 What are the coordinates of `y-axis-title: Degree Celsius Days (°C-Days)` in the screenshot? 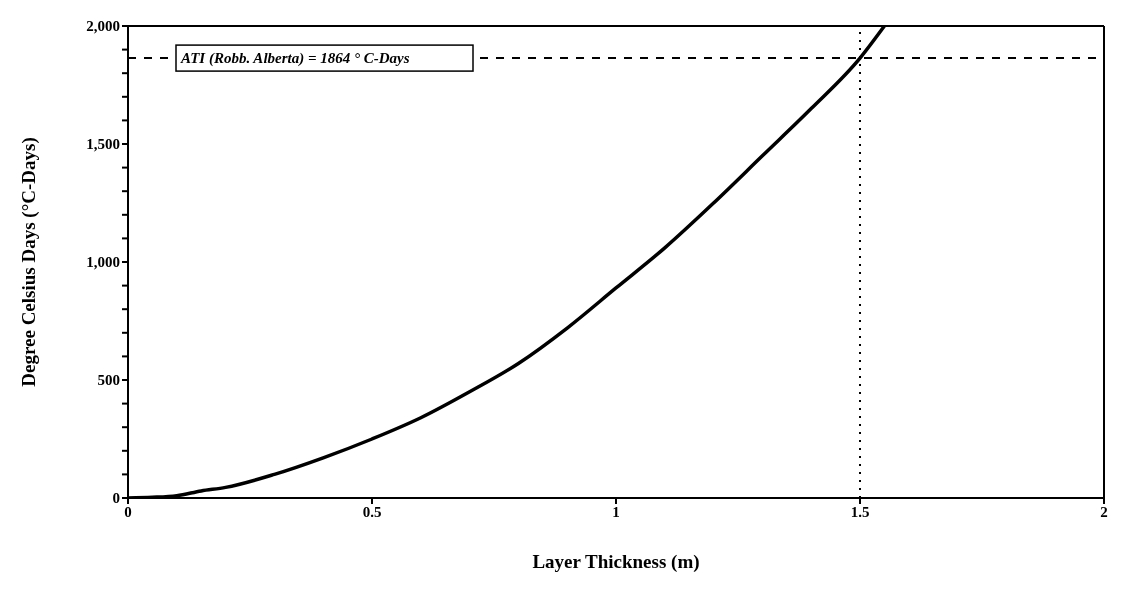 It's located at (28, 262).